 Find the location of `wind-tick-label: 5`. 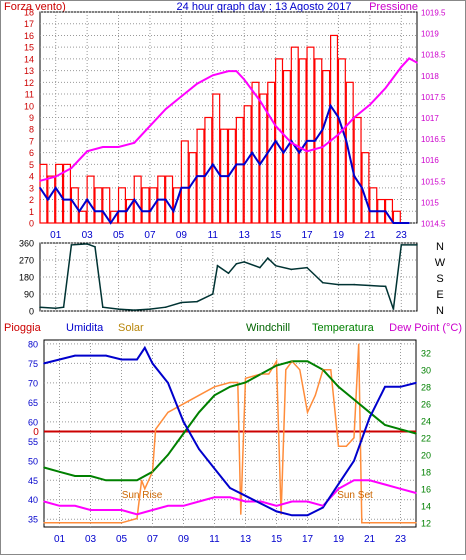

wind-tick-label: 5 is located at coordinates (31, 165).